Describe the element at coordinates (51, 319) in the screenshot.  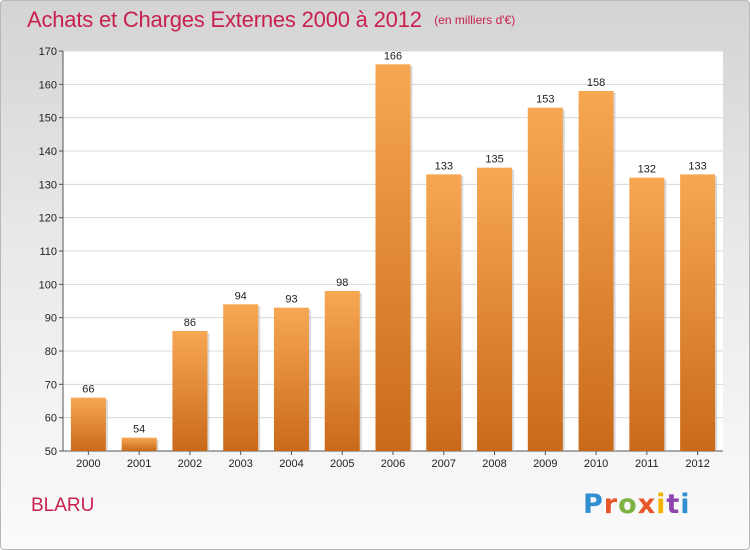
I see `y-tick-label: 90` at that location.